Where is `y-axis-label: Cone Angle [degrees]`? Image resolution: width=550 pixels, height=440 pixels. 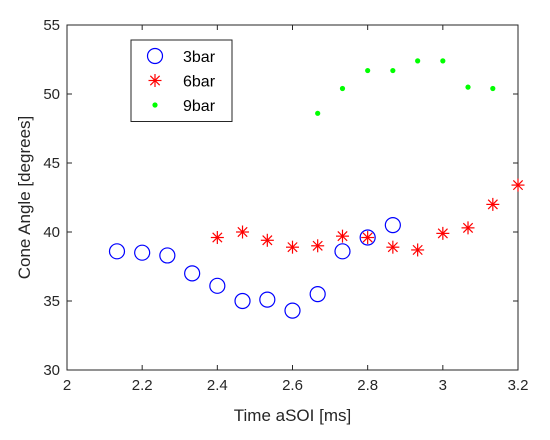
y-axis-label: Cone Angle [degrees] is located at coordinates (24, 198).